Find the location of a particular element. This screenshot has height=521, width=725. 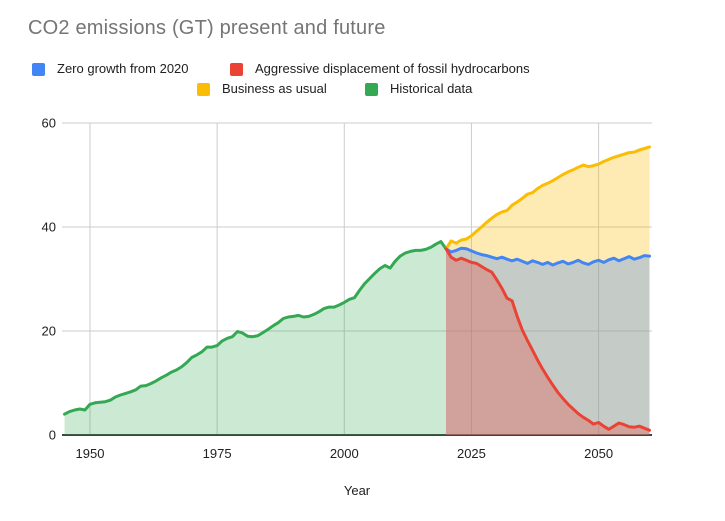

legend-label: Zero growth from 2020 is located at coordinates (123, 68).